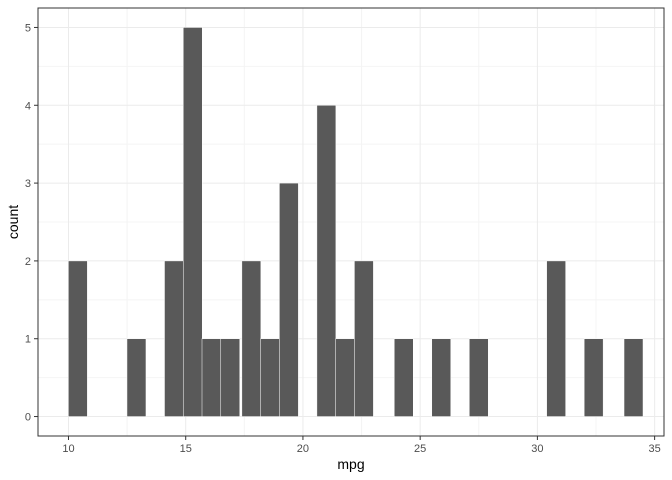 Image resolution: width=672 pixels, height=480 pixels. Describe the element at coordinates (31, 223) in the screenshot. I see `y-axis: 0 1 2 3 4 5` at that location.